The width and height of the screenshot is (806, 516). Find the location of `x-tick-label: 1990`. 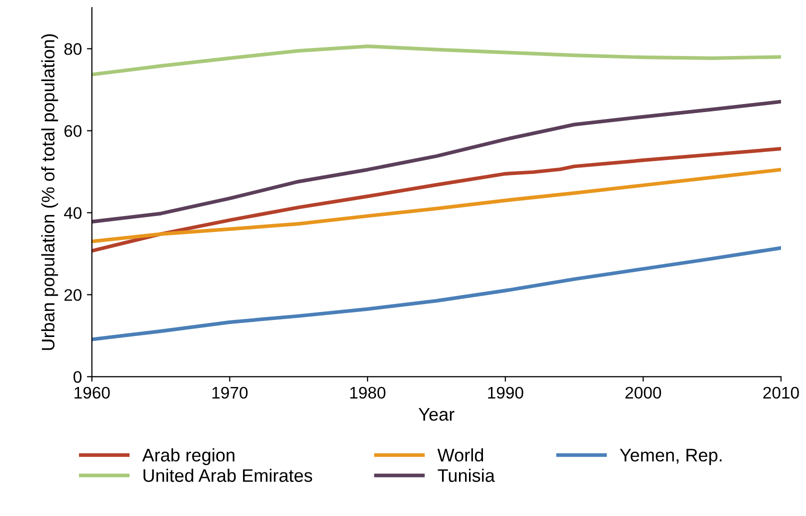

x-tick-label: 1990 is located at coordinates (506, 392).